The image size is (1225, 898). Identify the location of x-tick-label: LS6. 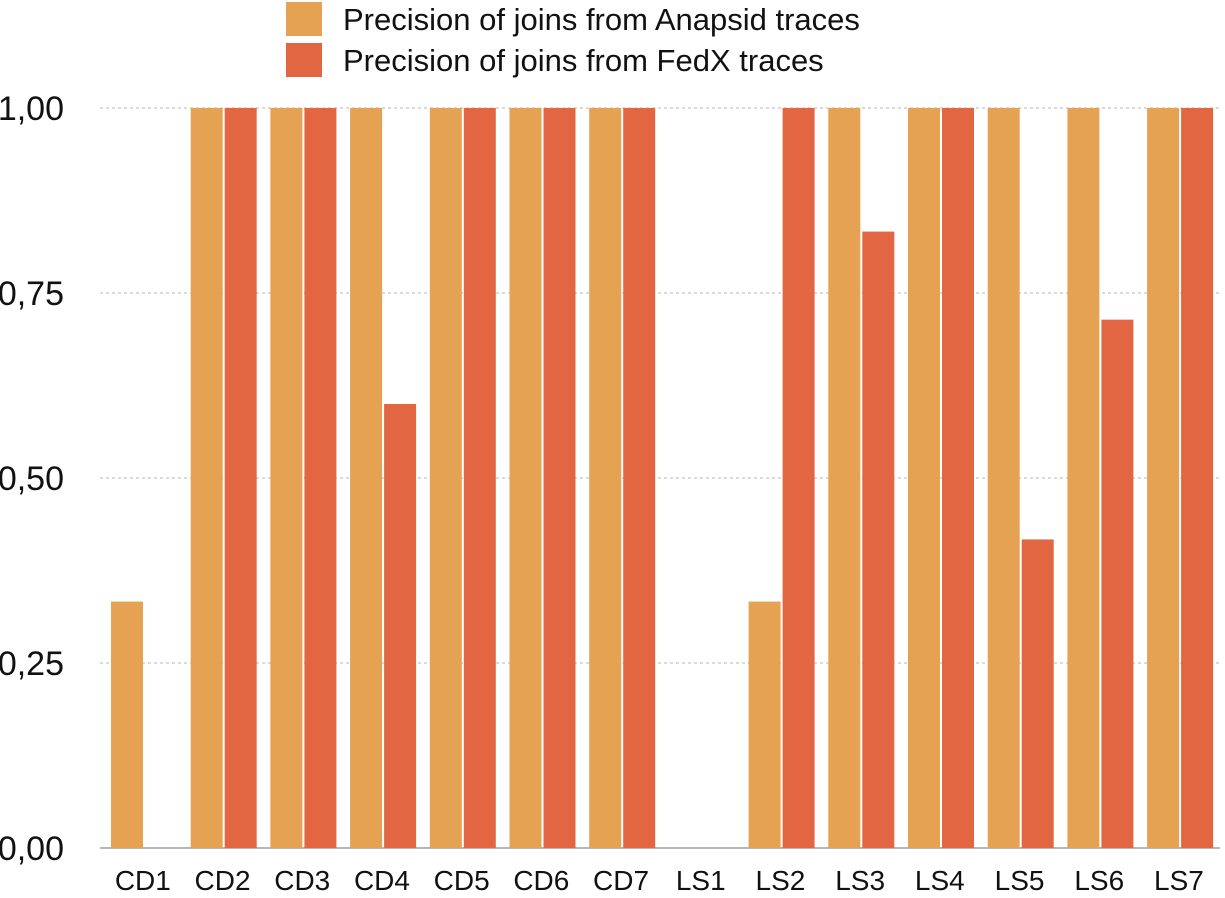
(1099, 879).